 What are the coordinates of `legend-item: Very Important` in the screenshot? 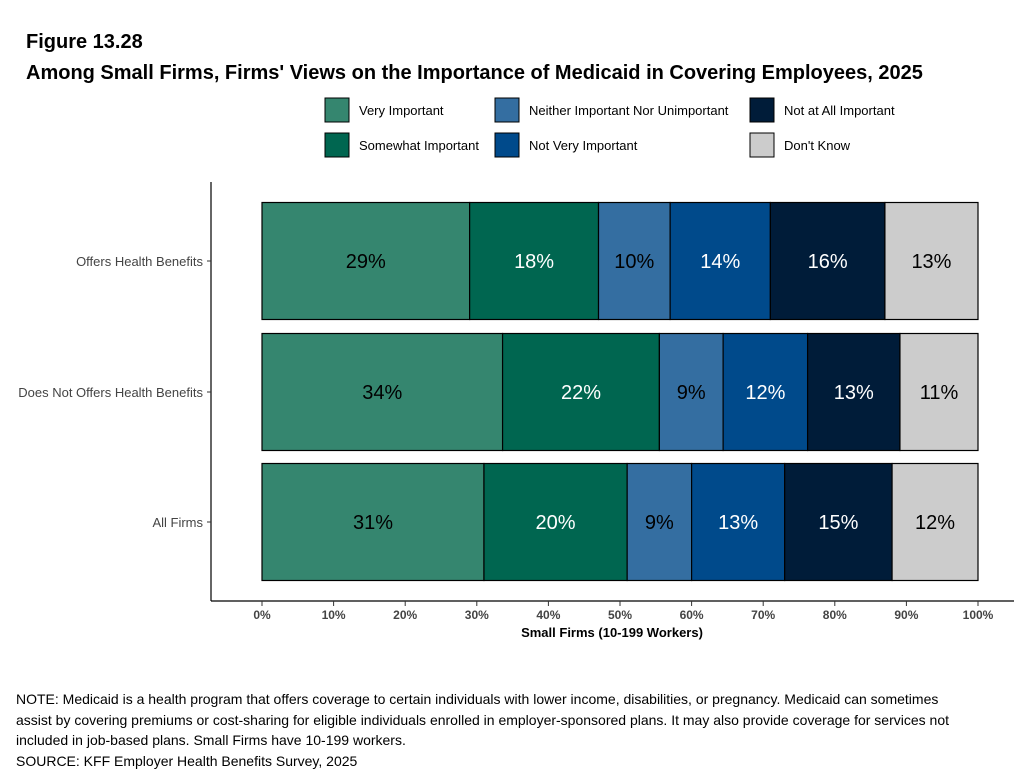 It's located at (384, 110).